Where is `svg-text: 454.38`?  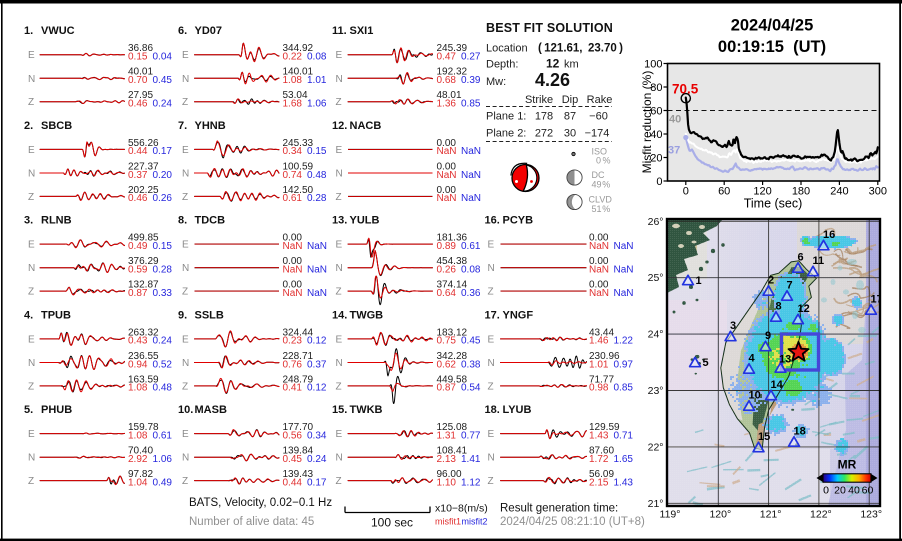
svg-text: 454.38 is located at coordinates (452, 261).